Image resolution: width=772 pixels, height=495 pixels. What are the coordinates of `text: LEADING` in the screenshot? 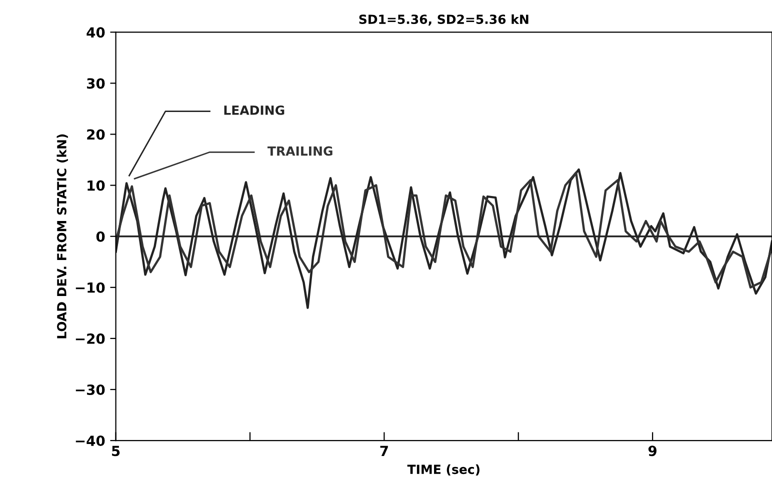 It's located at (254, 110).